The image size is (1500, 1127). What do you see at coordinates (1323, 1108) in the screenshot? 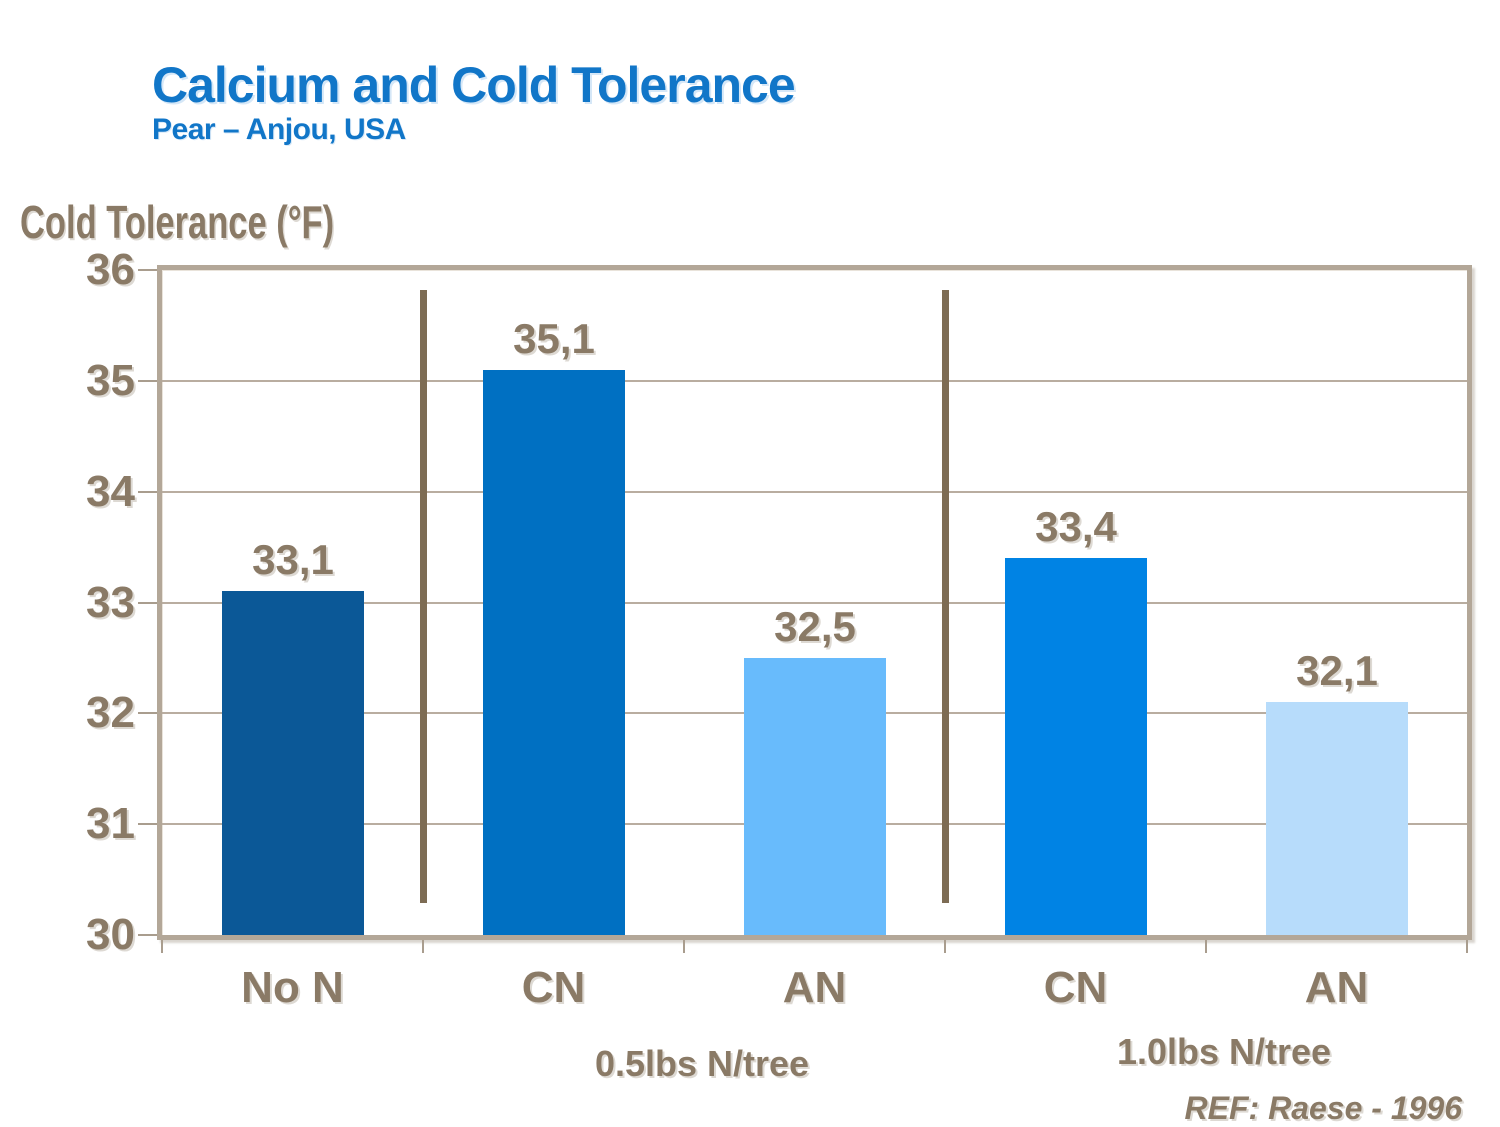
I see `reference-text: REF: Raese - 1996` at bounding box center [1323, 1108].